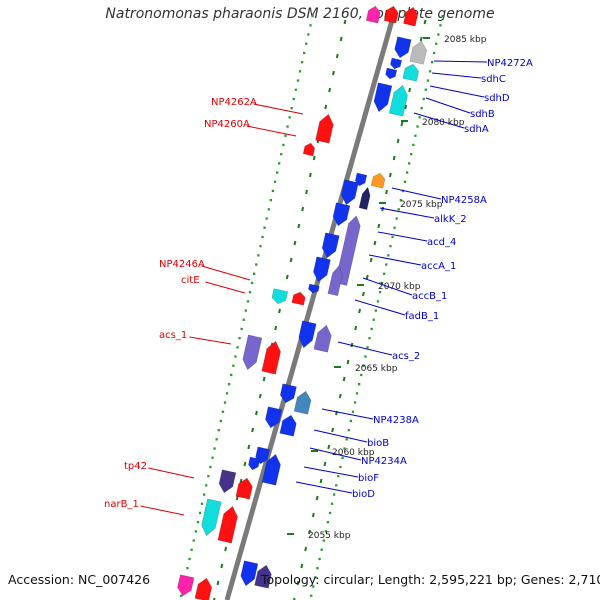 Image resolution: width=600 pixels, height=600 pixels. I want to click on gene-label-forward: NP4258A, so click(464, 200).